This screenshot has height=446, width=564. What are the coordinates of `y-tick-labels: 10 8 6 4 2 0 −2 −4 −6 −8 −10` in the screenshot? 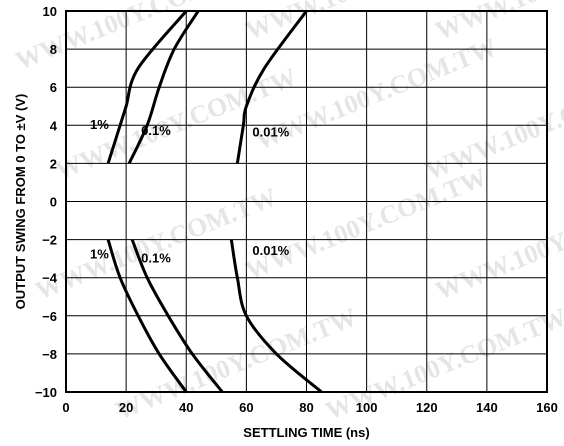 It's located at (46, 202).